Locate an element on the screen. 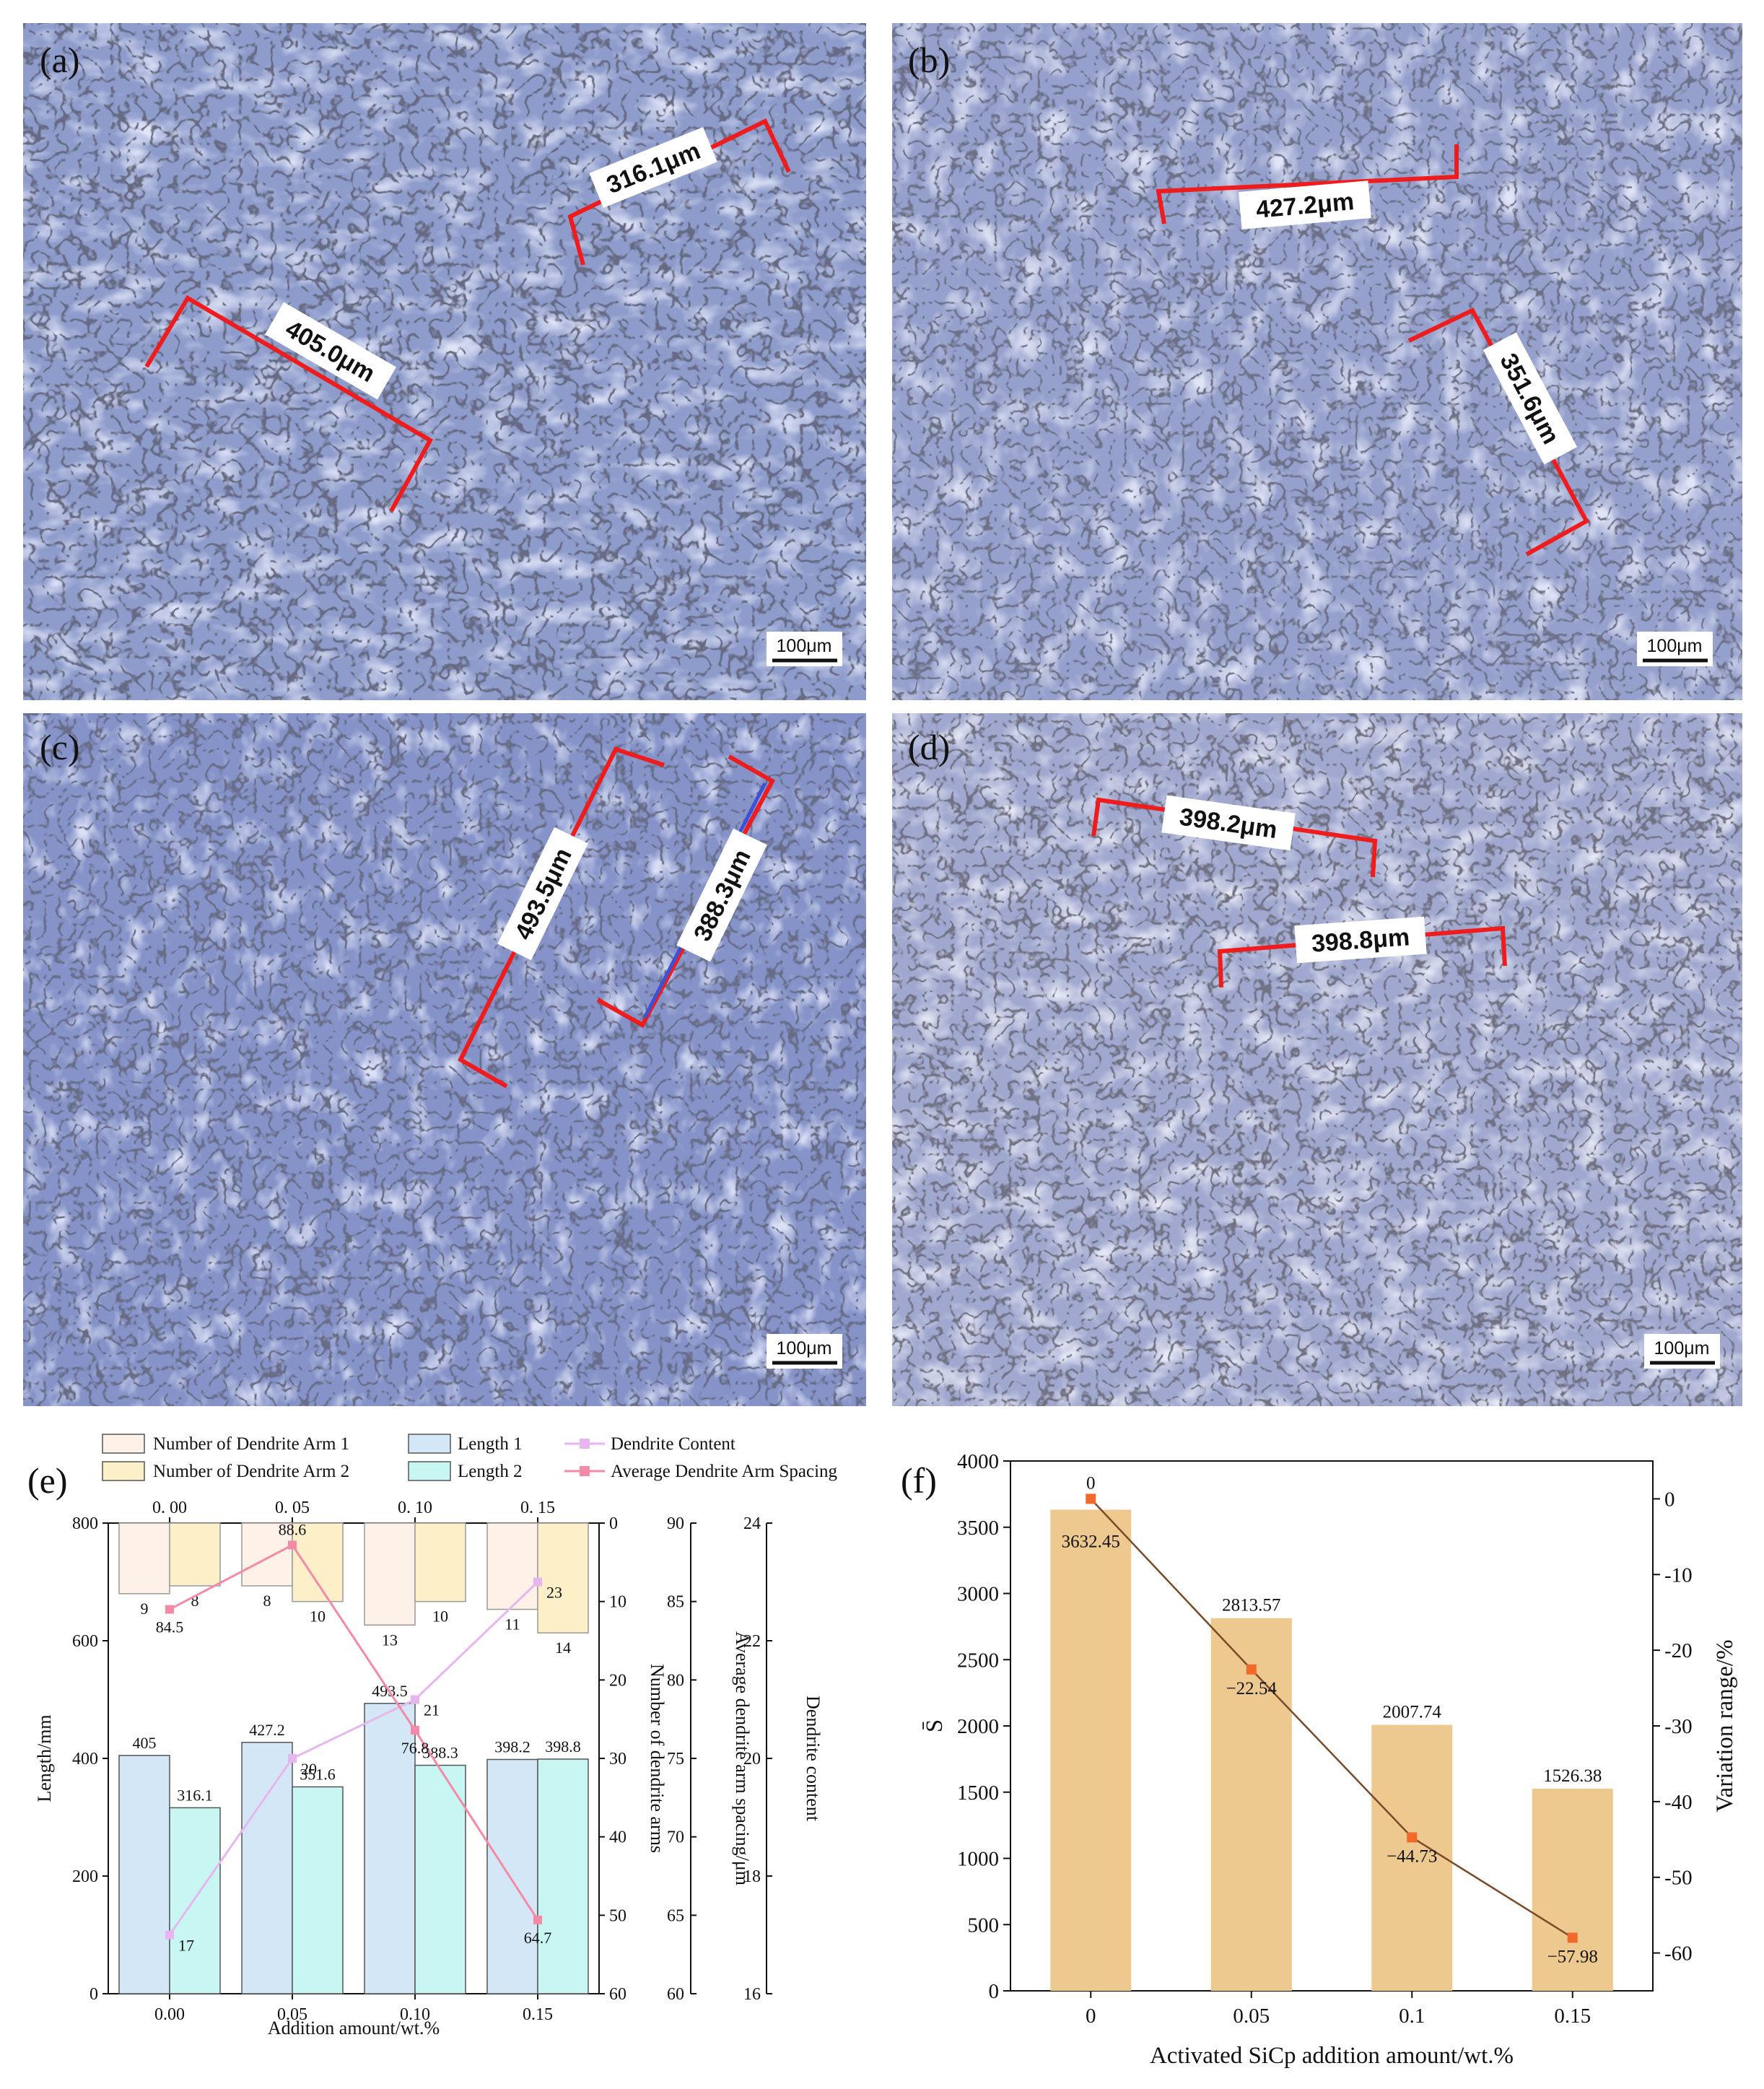 The height and width of the screenshot is (2089, 1764). panel-letter-c: (c) is located at coordinates (60, 747).